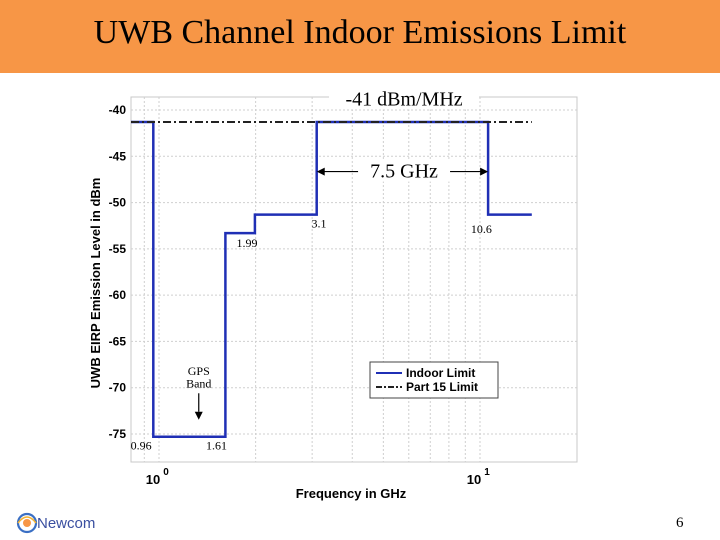 The image size is (720, 540). What do you see at coordinates (118, 110) in the screenshot?
I see `y-tick-label: -40` at bounding box center [118, 110].